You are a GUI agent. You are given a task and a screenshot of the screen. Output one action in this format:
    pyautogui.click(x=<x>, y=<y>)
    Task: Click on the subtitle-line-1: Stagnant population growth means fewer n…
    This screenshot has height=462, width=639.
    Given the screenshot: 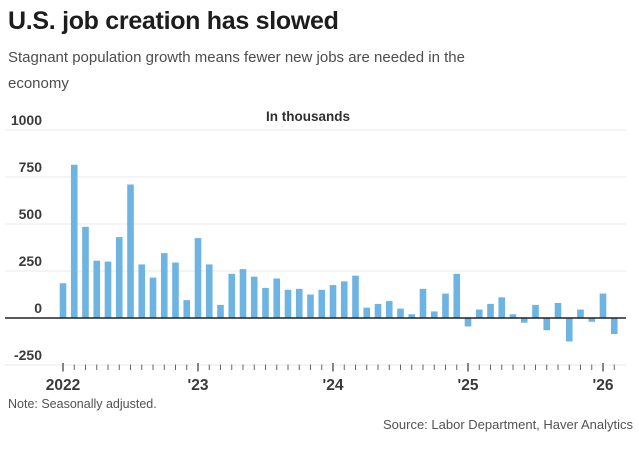 What is the action you would take?
    pyautogui.click(x=236, y=57)
    